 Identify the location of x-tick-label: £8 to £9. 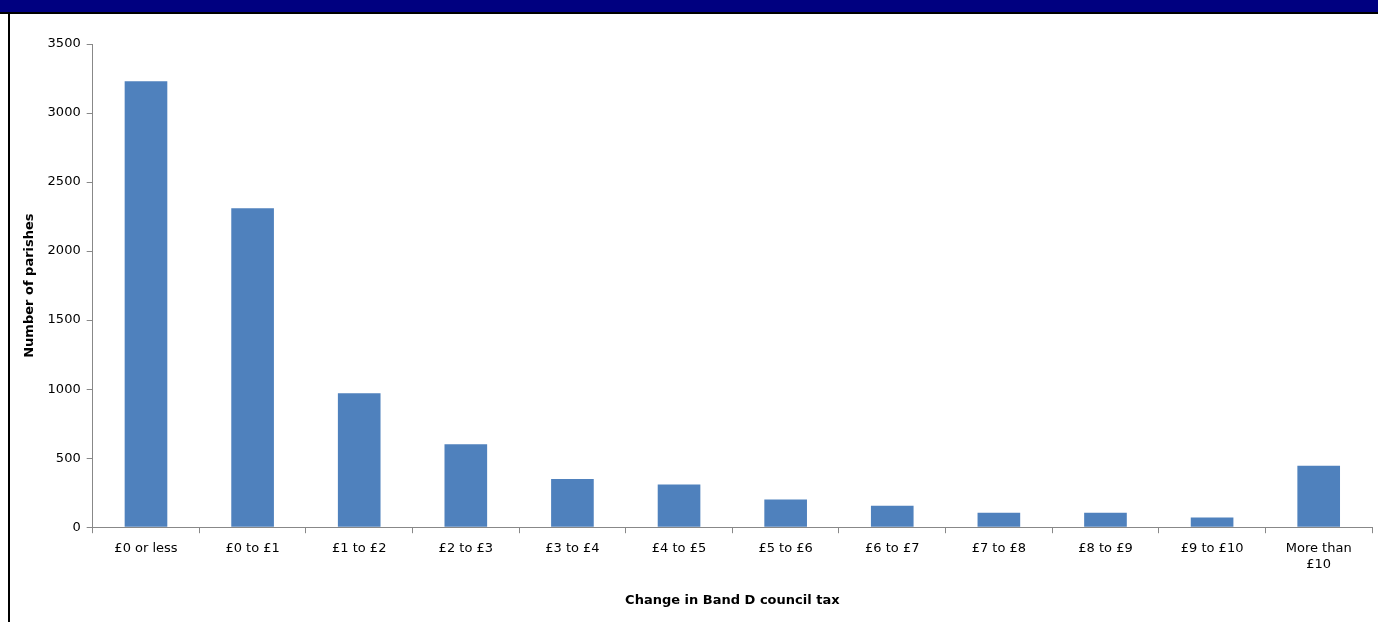
(1105, 548).